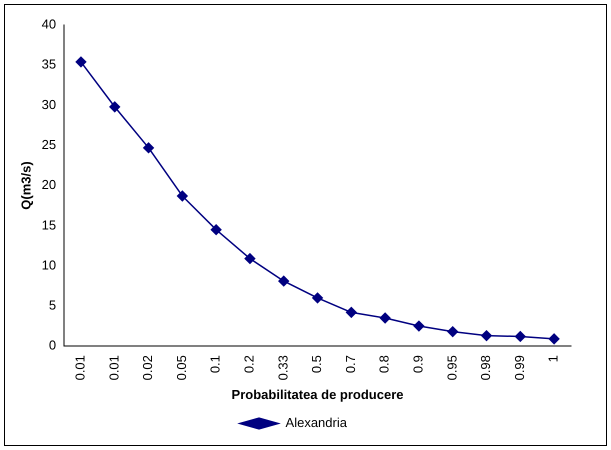  Describe the element at coordinates (553, 358) in the screenshot. I see `x-tick-label: 1` at that location.